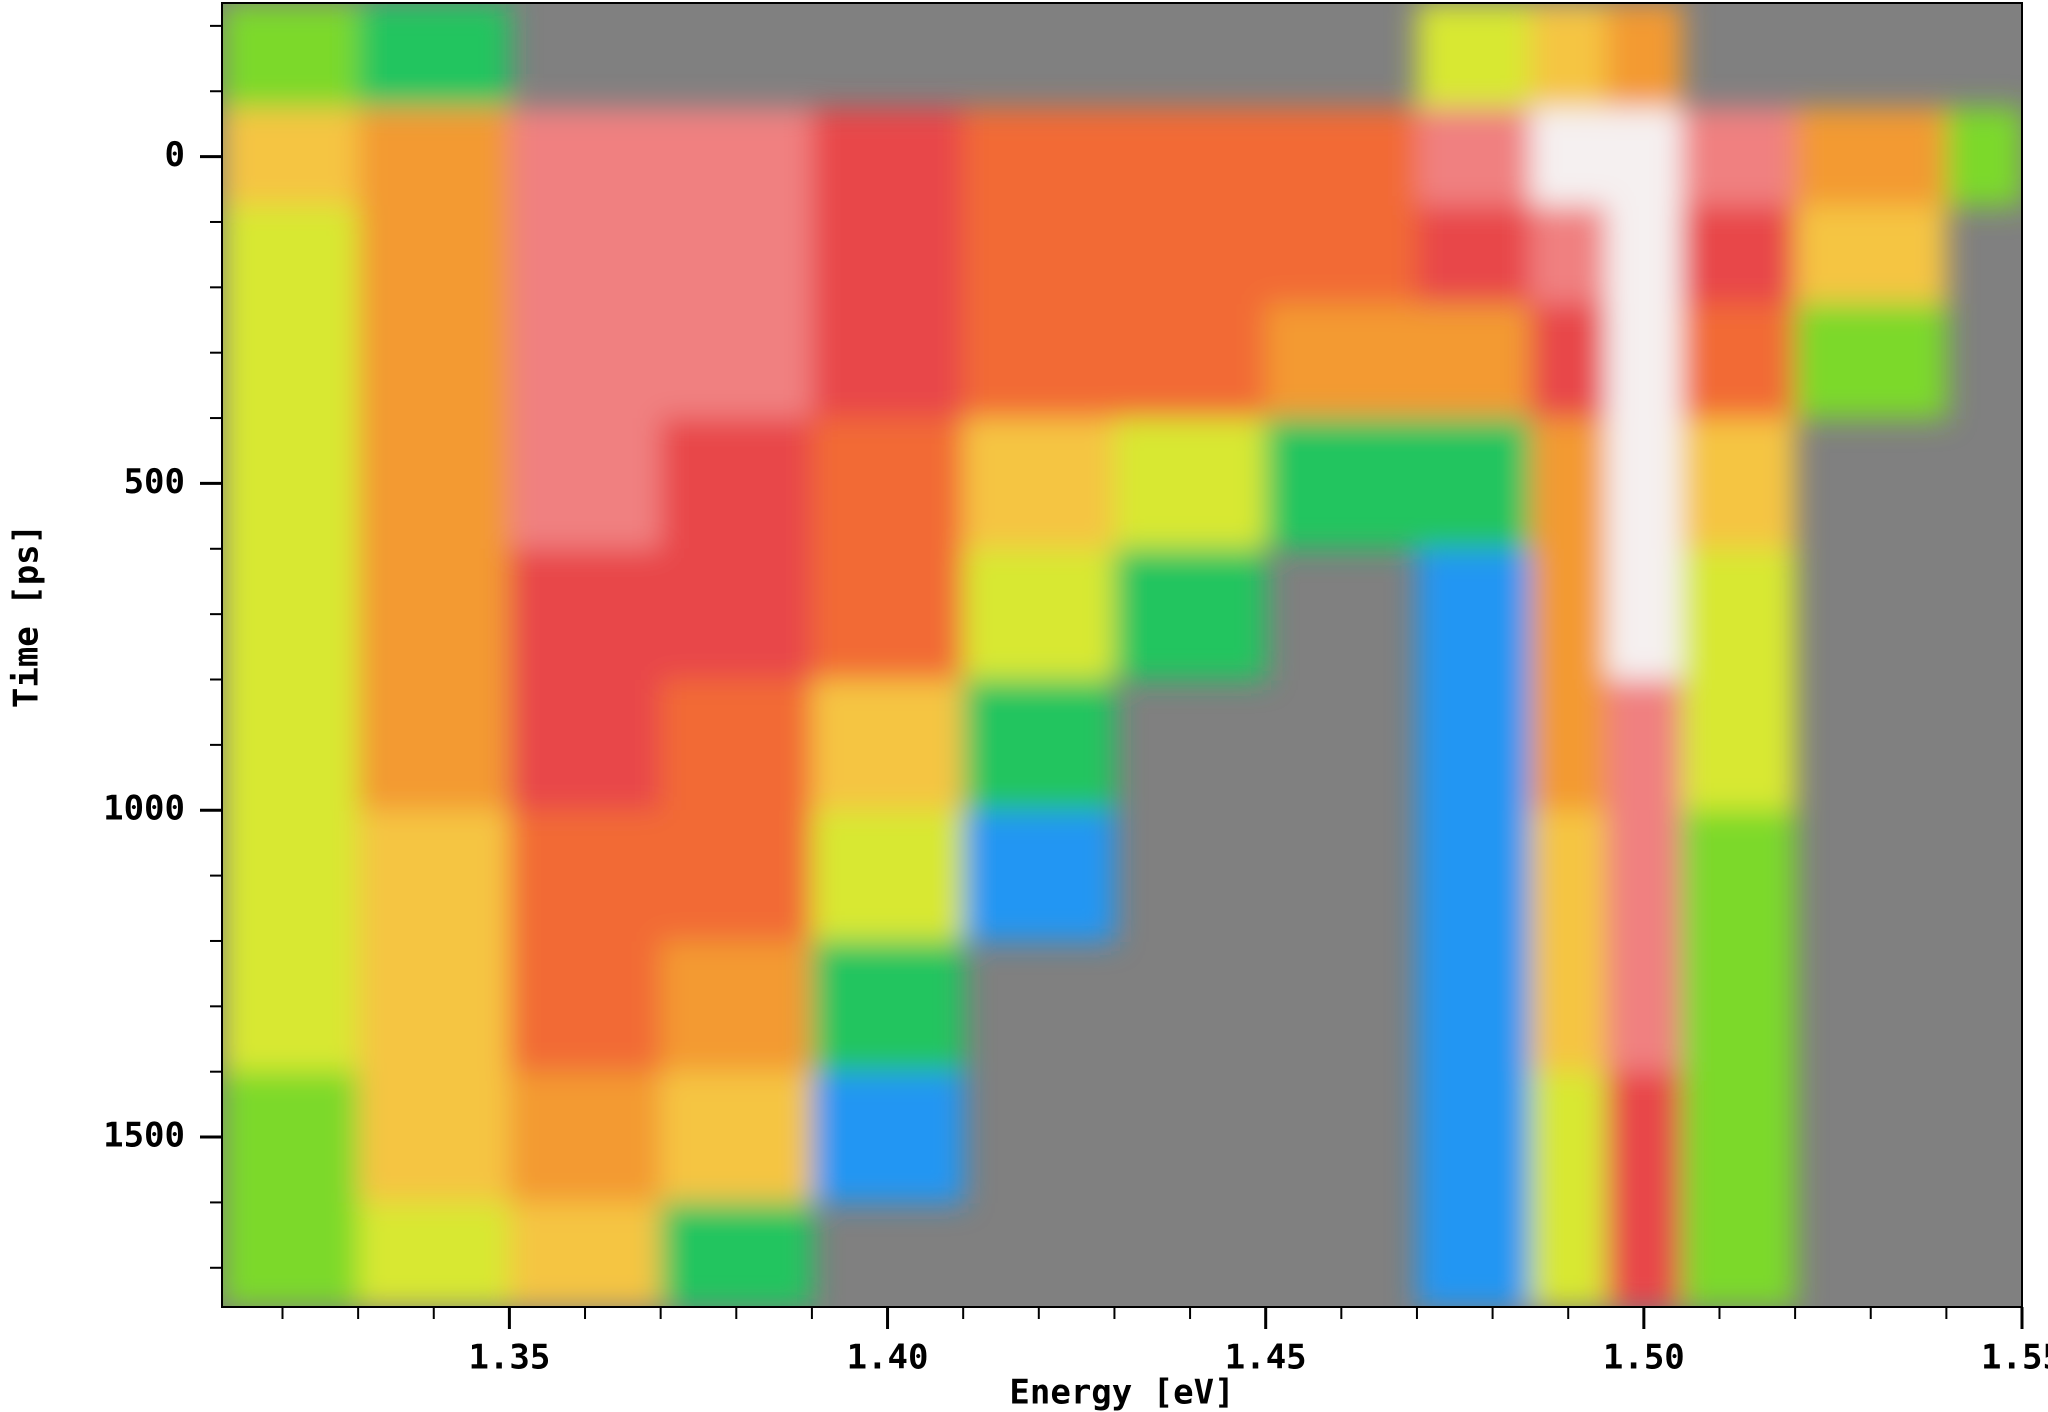 Image resolution: width=2048 pixels, height=1412 pixels. What do you see at coordinates (1121, 1392) in the screenshot?
I see `x-axis-title: Energy [eV]` at bounding box center [1121, 1392].